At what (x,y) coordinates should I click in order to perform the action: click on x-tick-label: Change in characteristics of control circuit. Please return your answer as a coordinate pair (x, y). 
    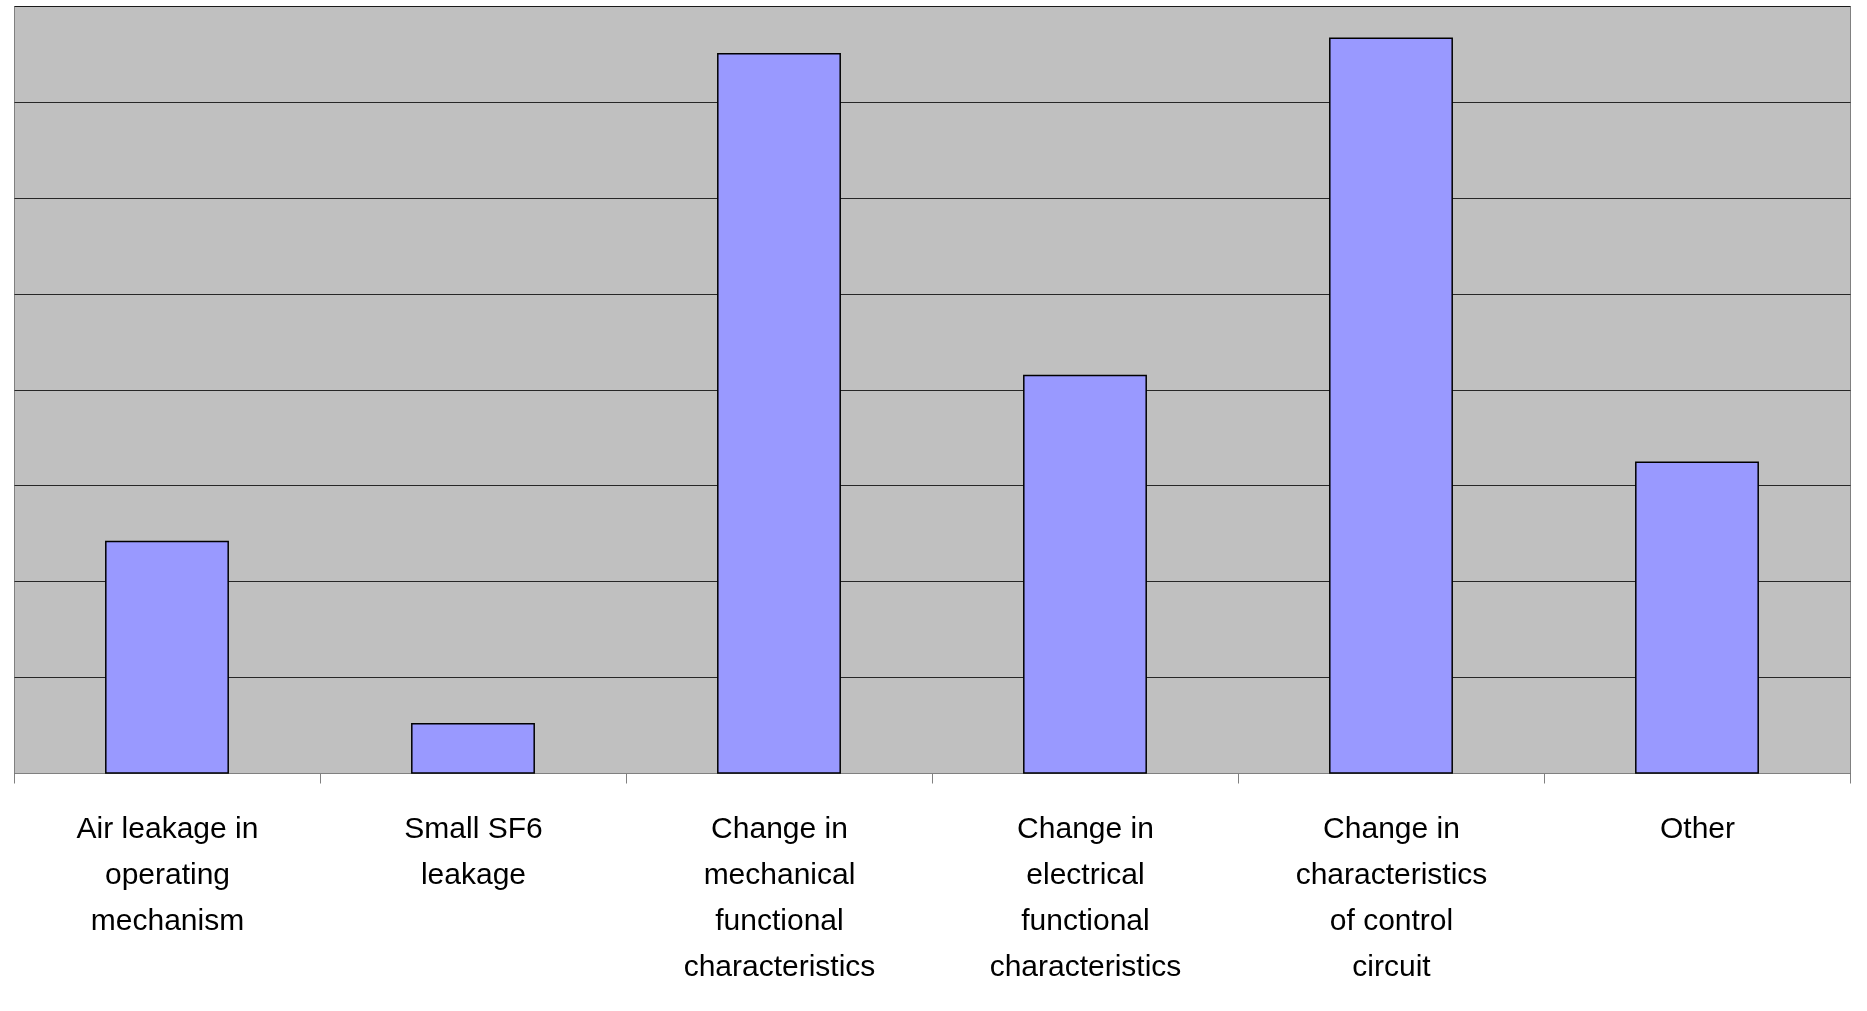
    Looking at the image, I should click on (1391, 896).